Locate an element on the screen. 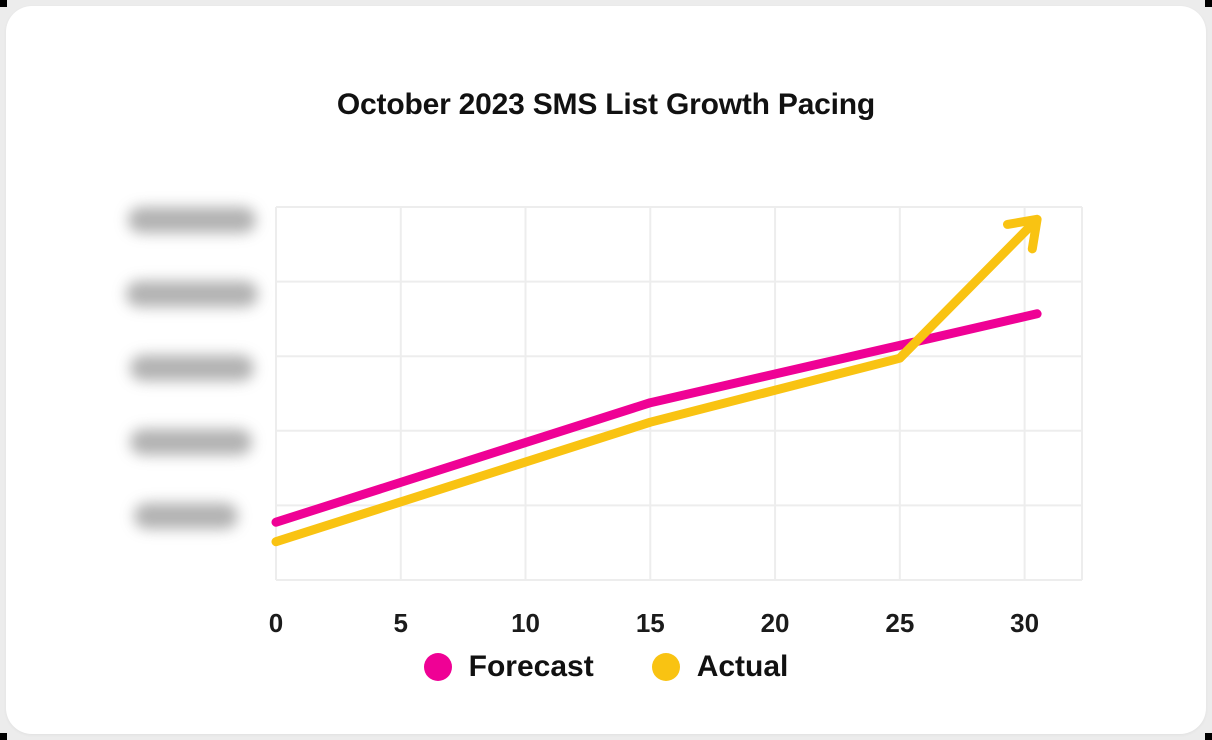 The height and width of the screenshot is (740, 1212). x-axis-tick-label: 20 is located at coordinates (775, 623).